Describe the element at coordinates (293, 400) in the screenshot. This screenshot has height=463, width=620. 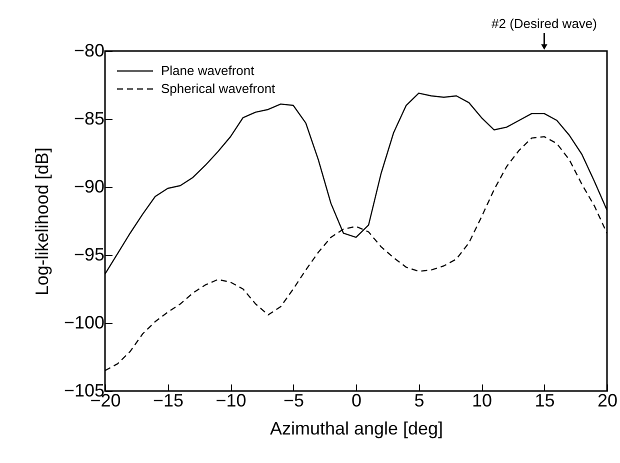
I see `x-tick-label: −5` at that location.